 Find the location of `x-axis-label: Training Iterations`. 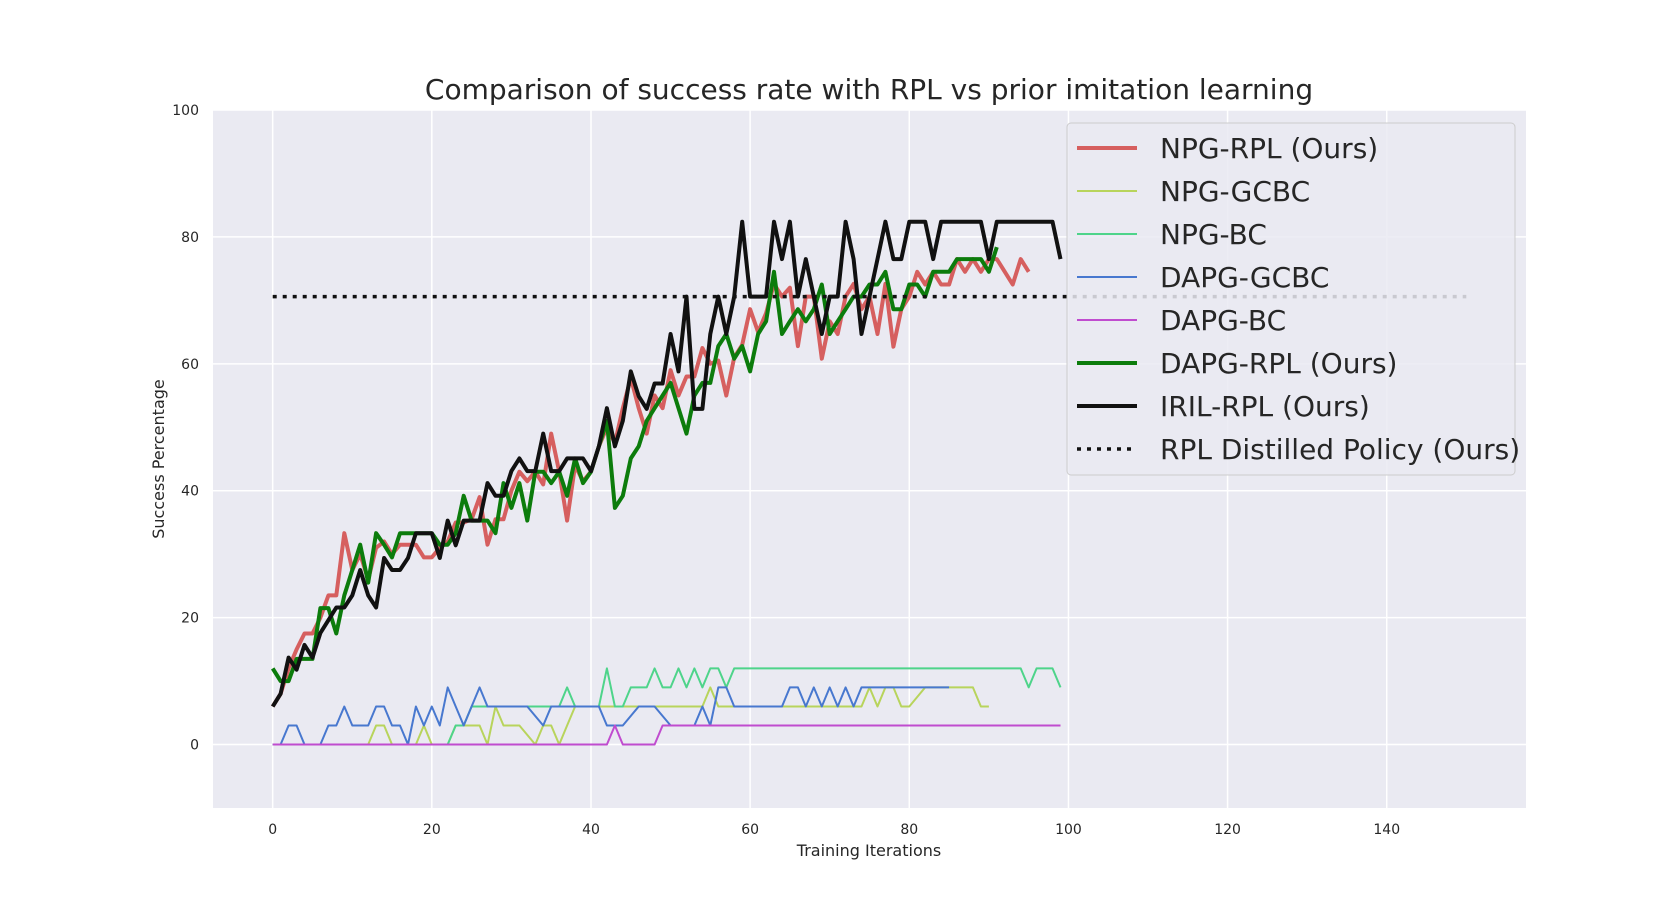

x-axis-label: Training Iterations is located at coordinates (868, 850).